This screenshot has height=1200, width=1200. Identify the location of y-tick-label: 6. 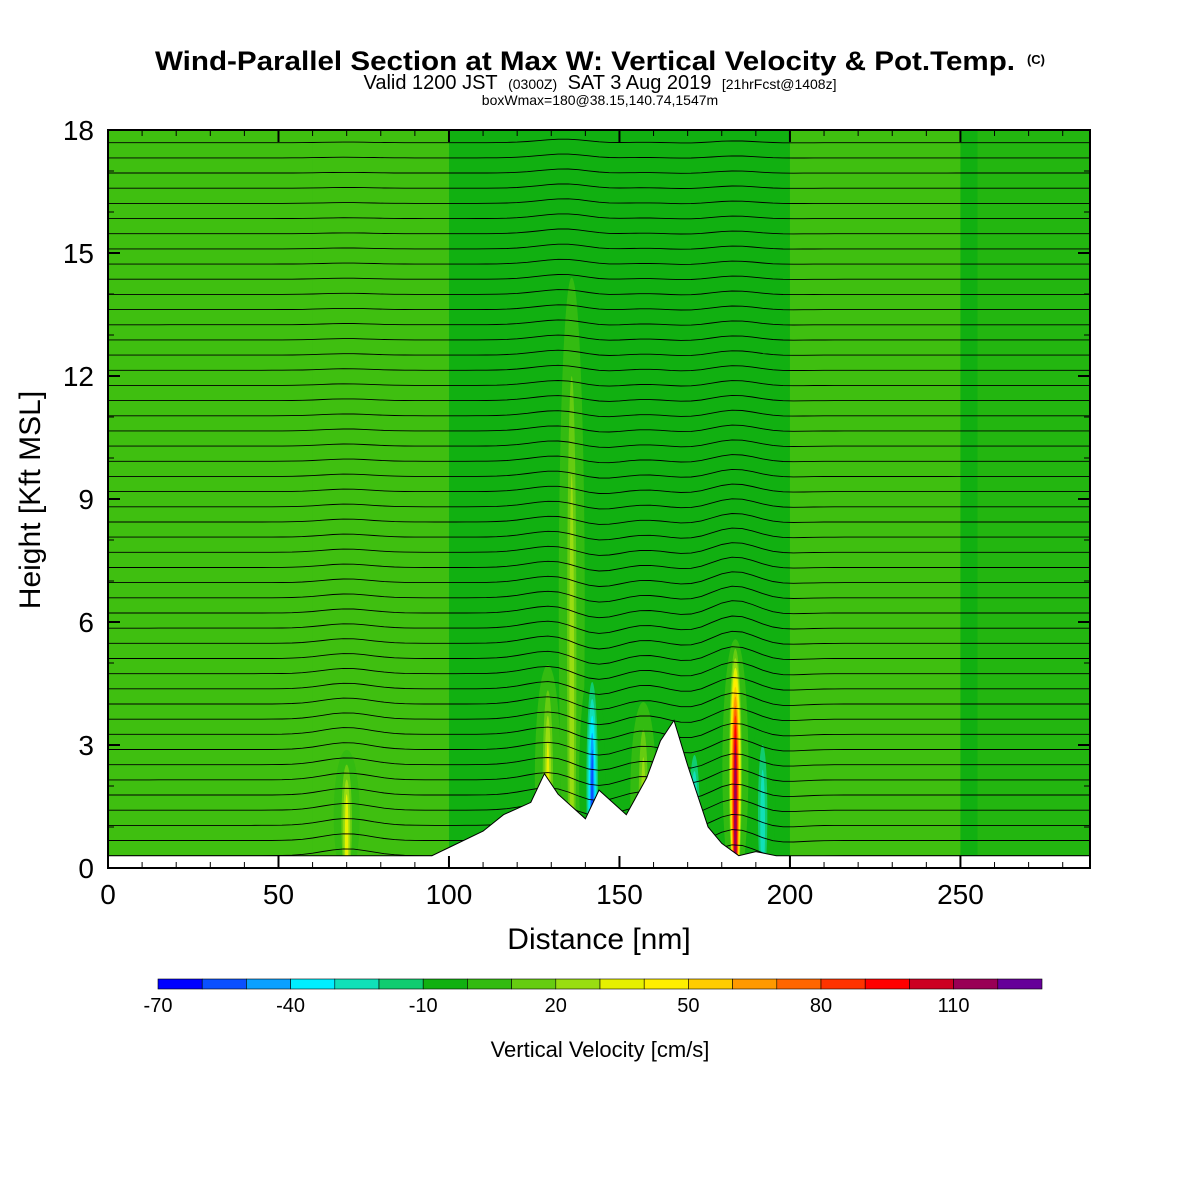
(86, 622).